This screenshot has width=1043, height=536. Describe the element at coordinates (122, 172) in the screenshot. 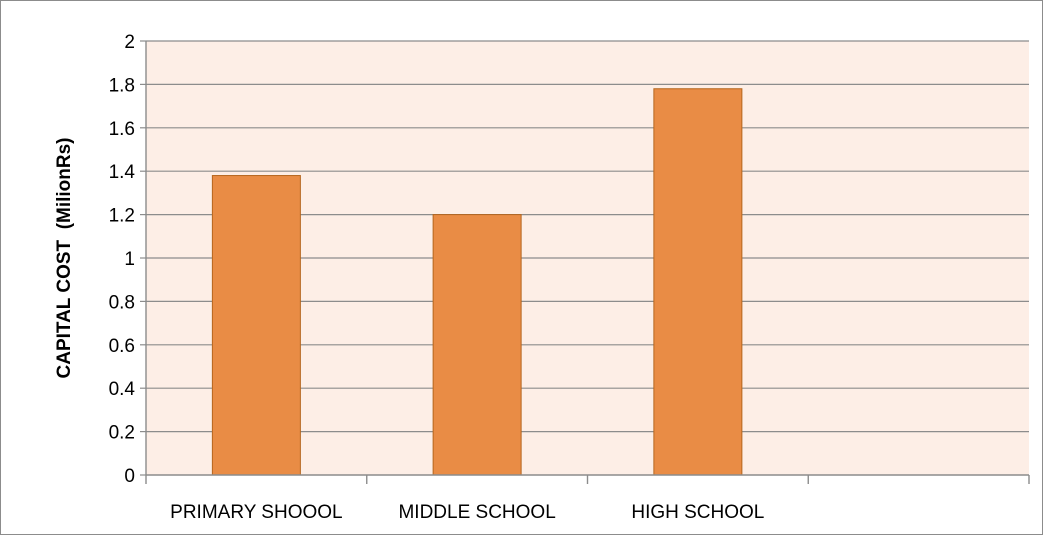

I see `y-tick-label: 1.4` at that location.